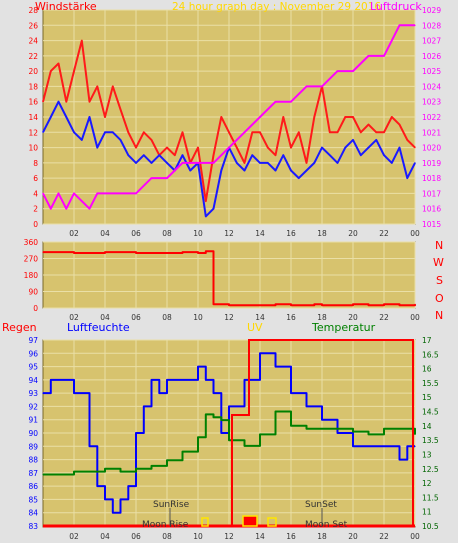  I want to click on x-tick-label: 14, so click(260, 536).